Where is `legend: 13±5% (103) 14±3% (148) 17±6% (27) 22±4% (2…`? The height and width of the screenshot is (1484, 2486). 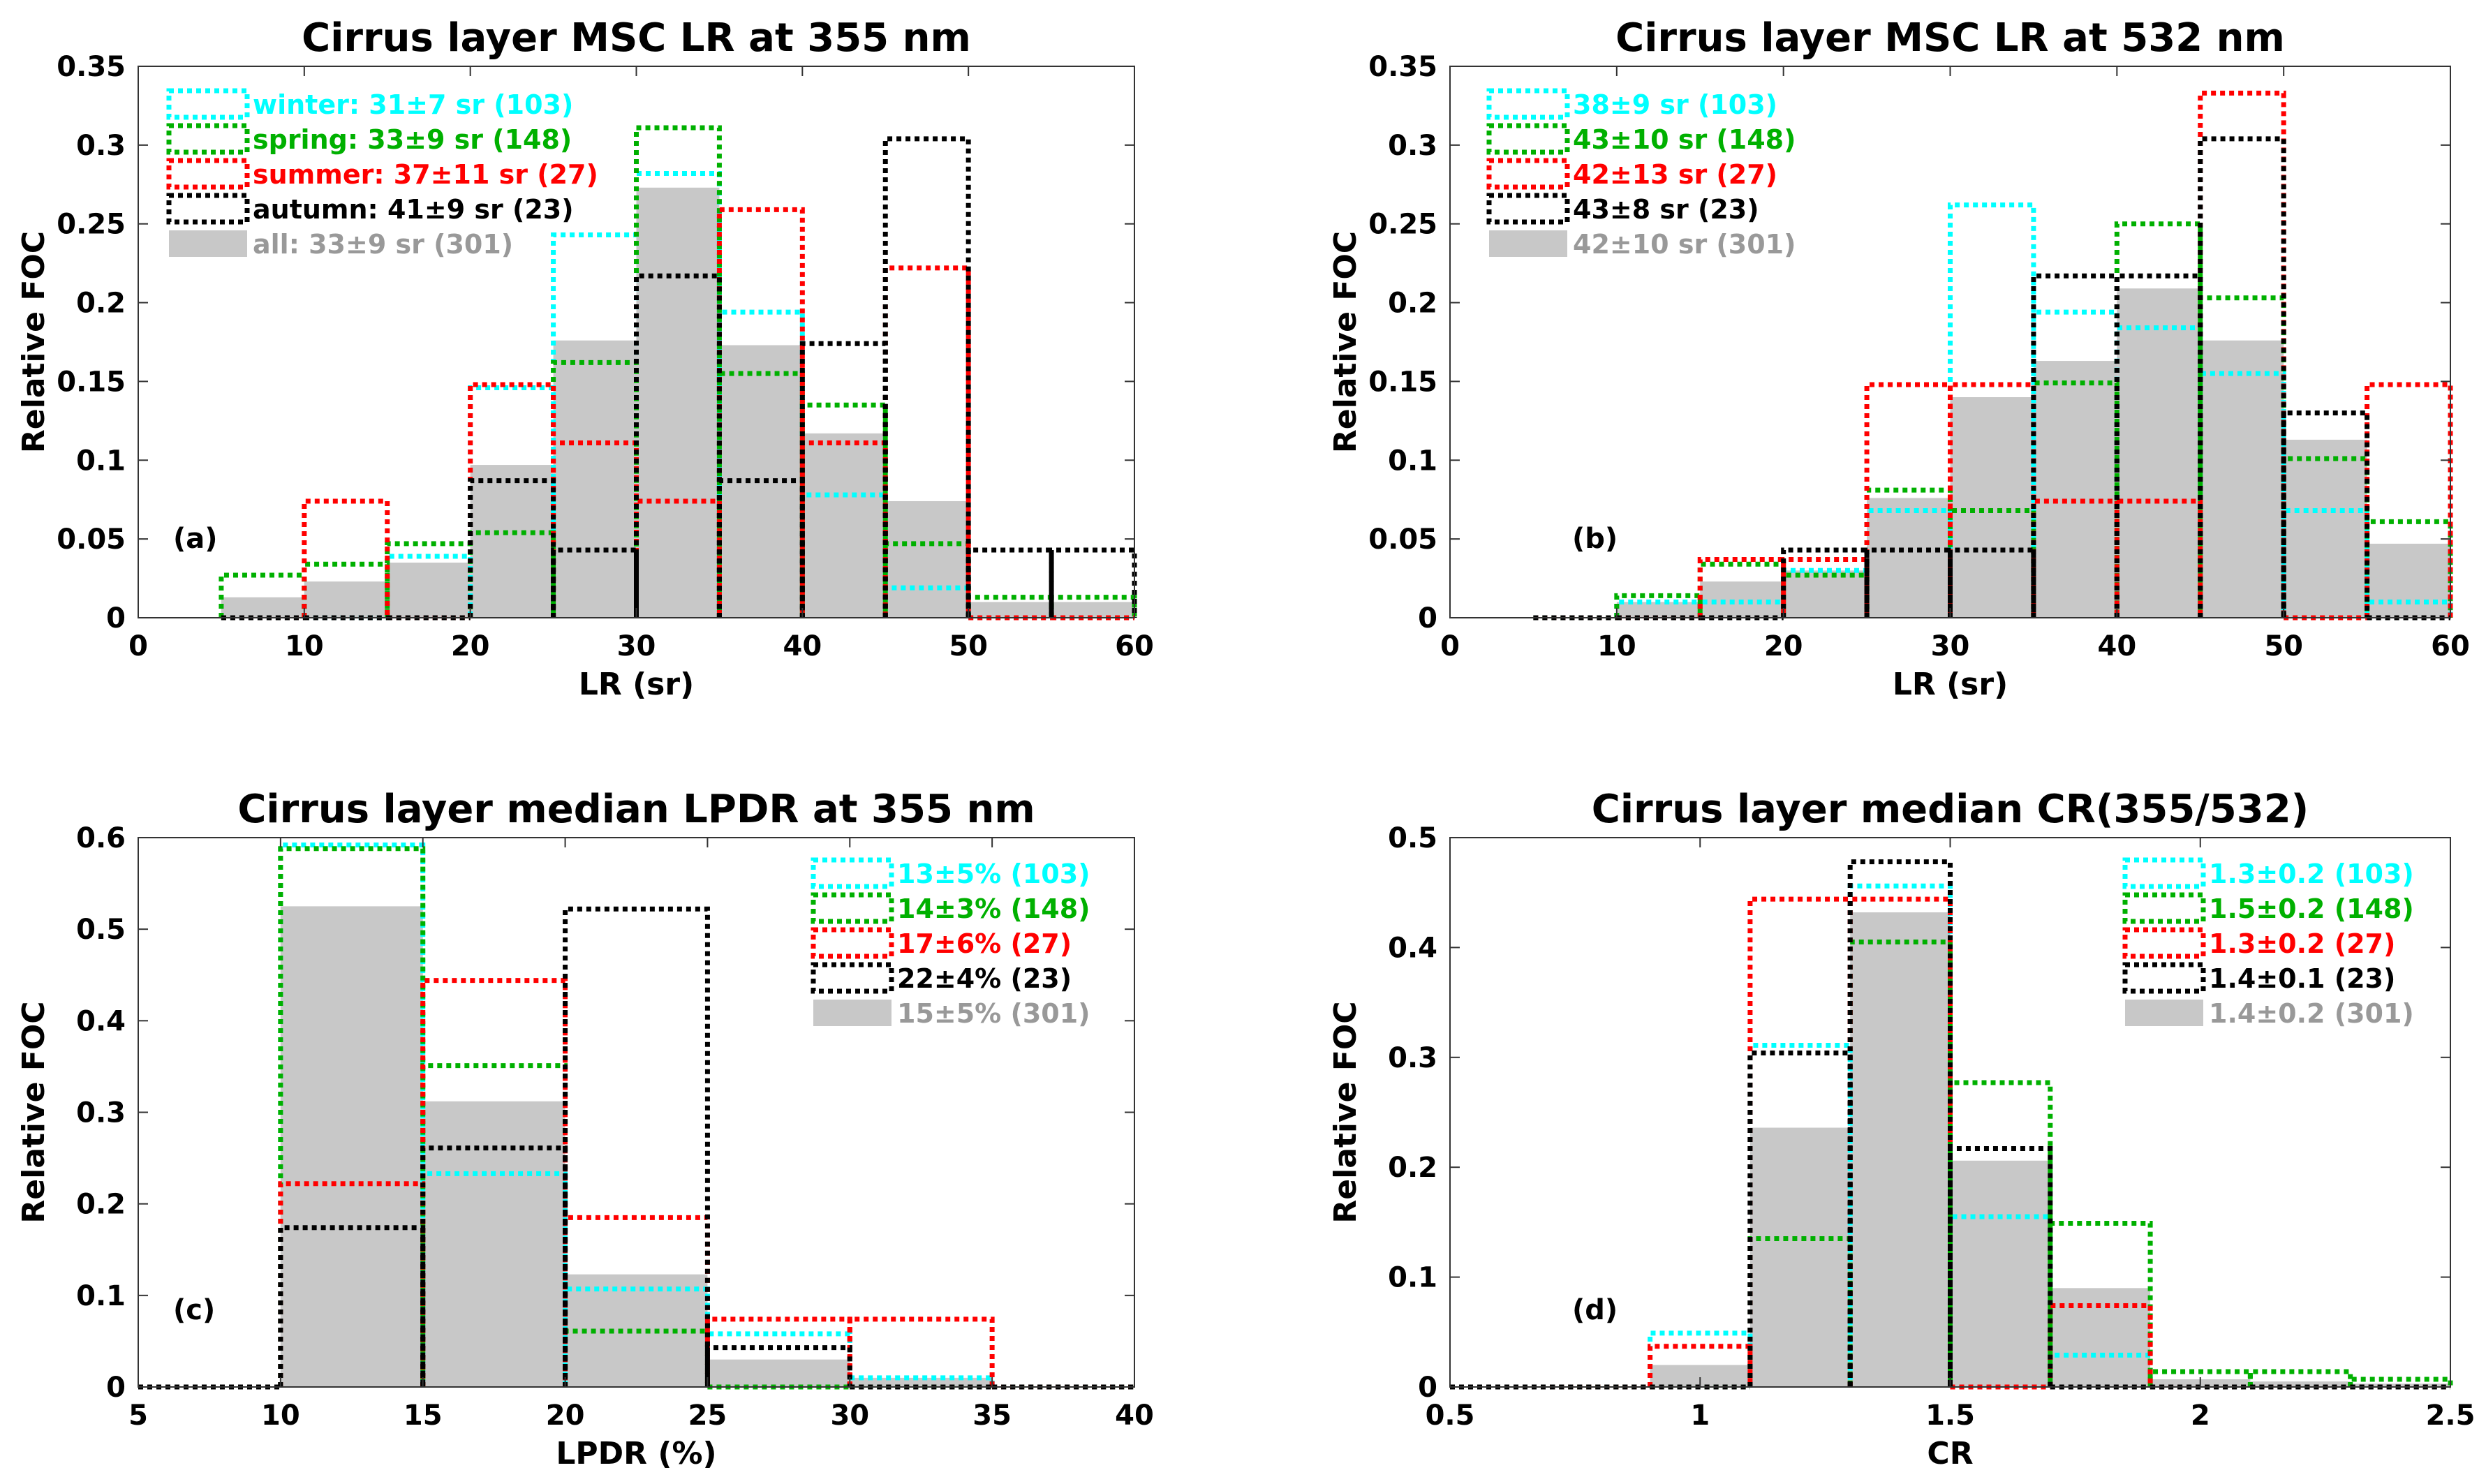
legend: 13±5% (103) 14±3% (148) 17±6% (27) 22±4% (2… is located at coordinates (951, 943).